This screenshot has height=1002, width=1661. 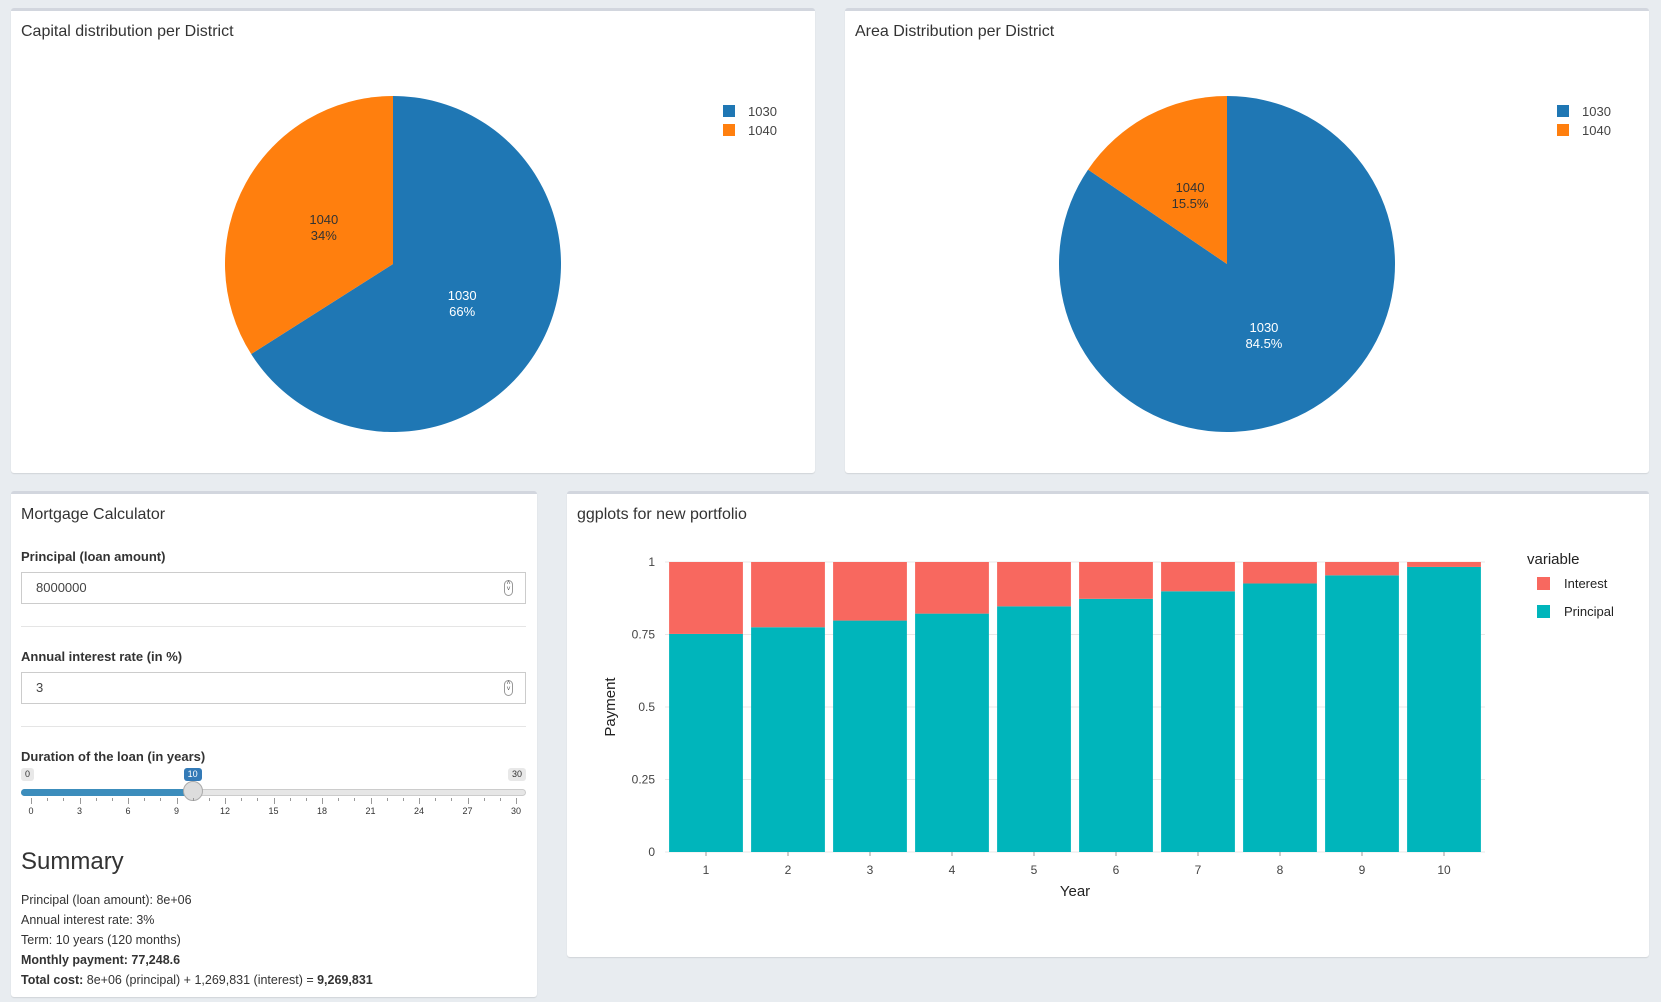 What do you see at coordinates (644, 635) in the screenshot?
I see `y-tick-label: 0.75` at bounding box center [644, 635].